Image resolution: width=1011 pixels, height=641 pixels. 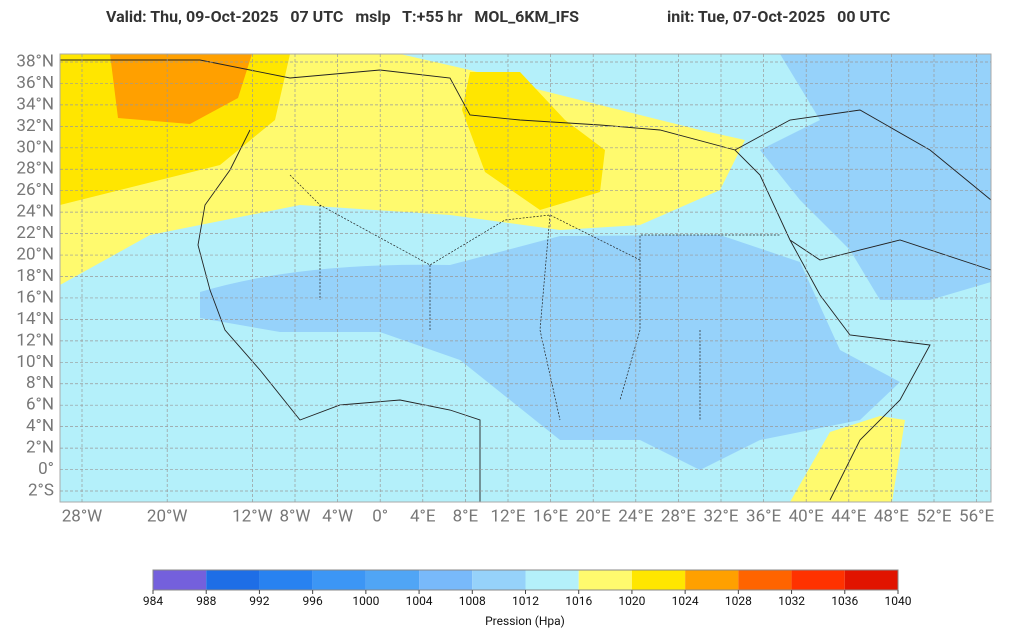 What do you see at coordinates (898, 601) in the screenshot?
I see `colorbar-tick-label: 1040` at bounding box center [898, 601].